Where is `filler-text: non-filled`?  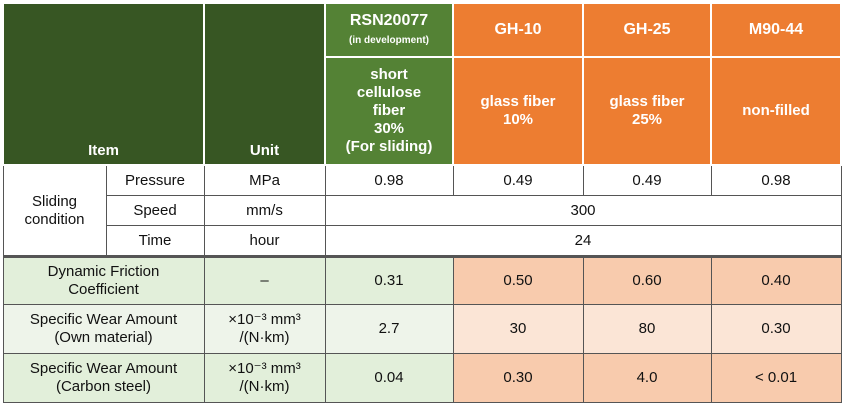
filler-text: non-filled is located at coordinates (776, 110).